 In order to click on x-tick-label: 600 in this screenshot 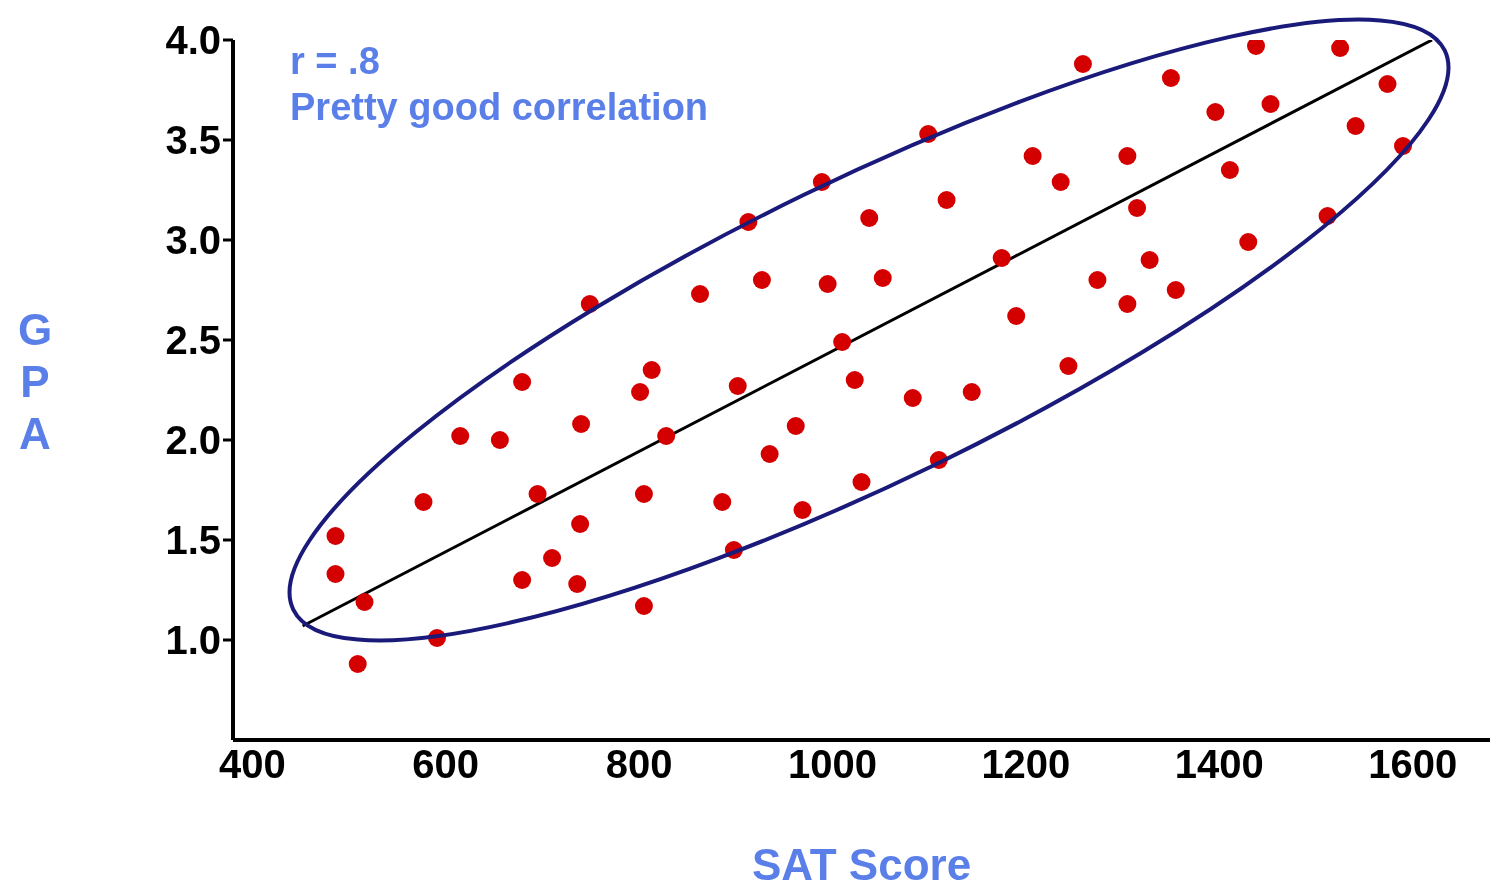, I will do `click(446, 764)`.